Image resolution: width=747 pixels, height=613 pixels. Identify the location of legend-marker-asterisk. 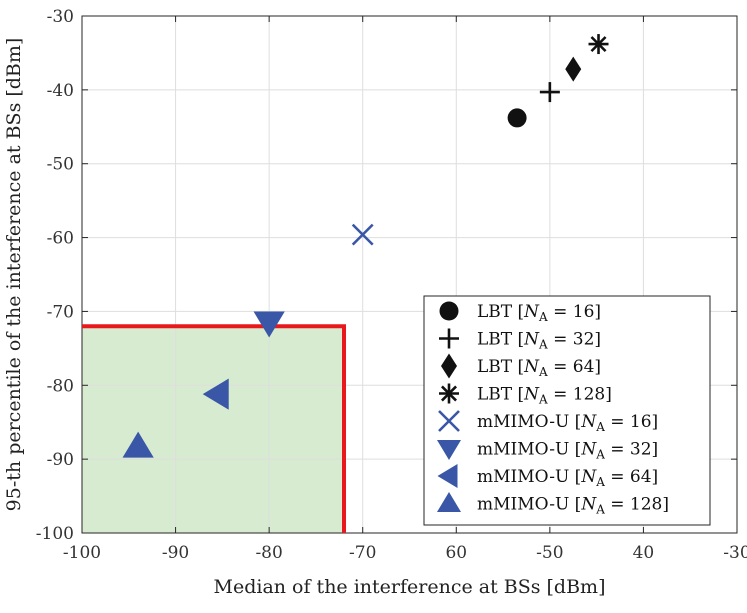
(449, 393).